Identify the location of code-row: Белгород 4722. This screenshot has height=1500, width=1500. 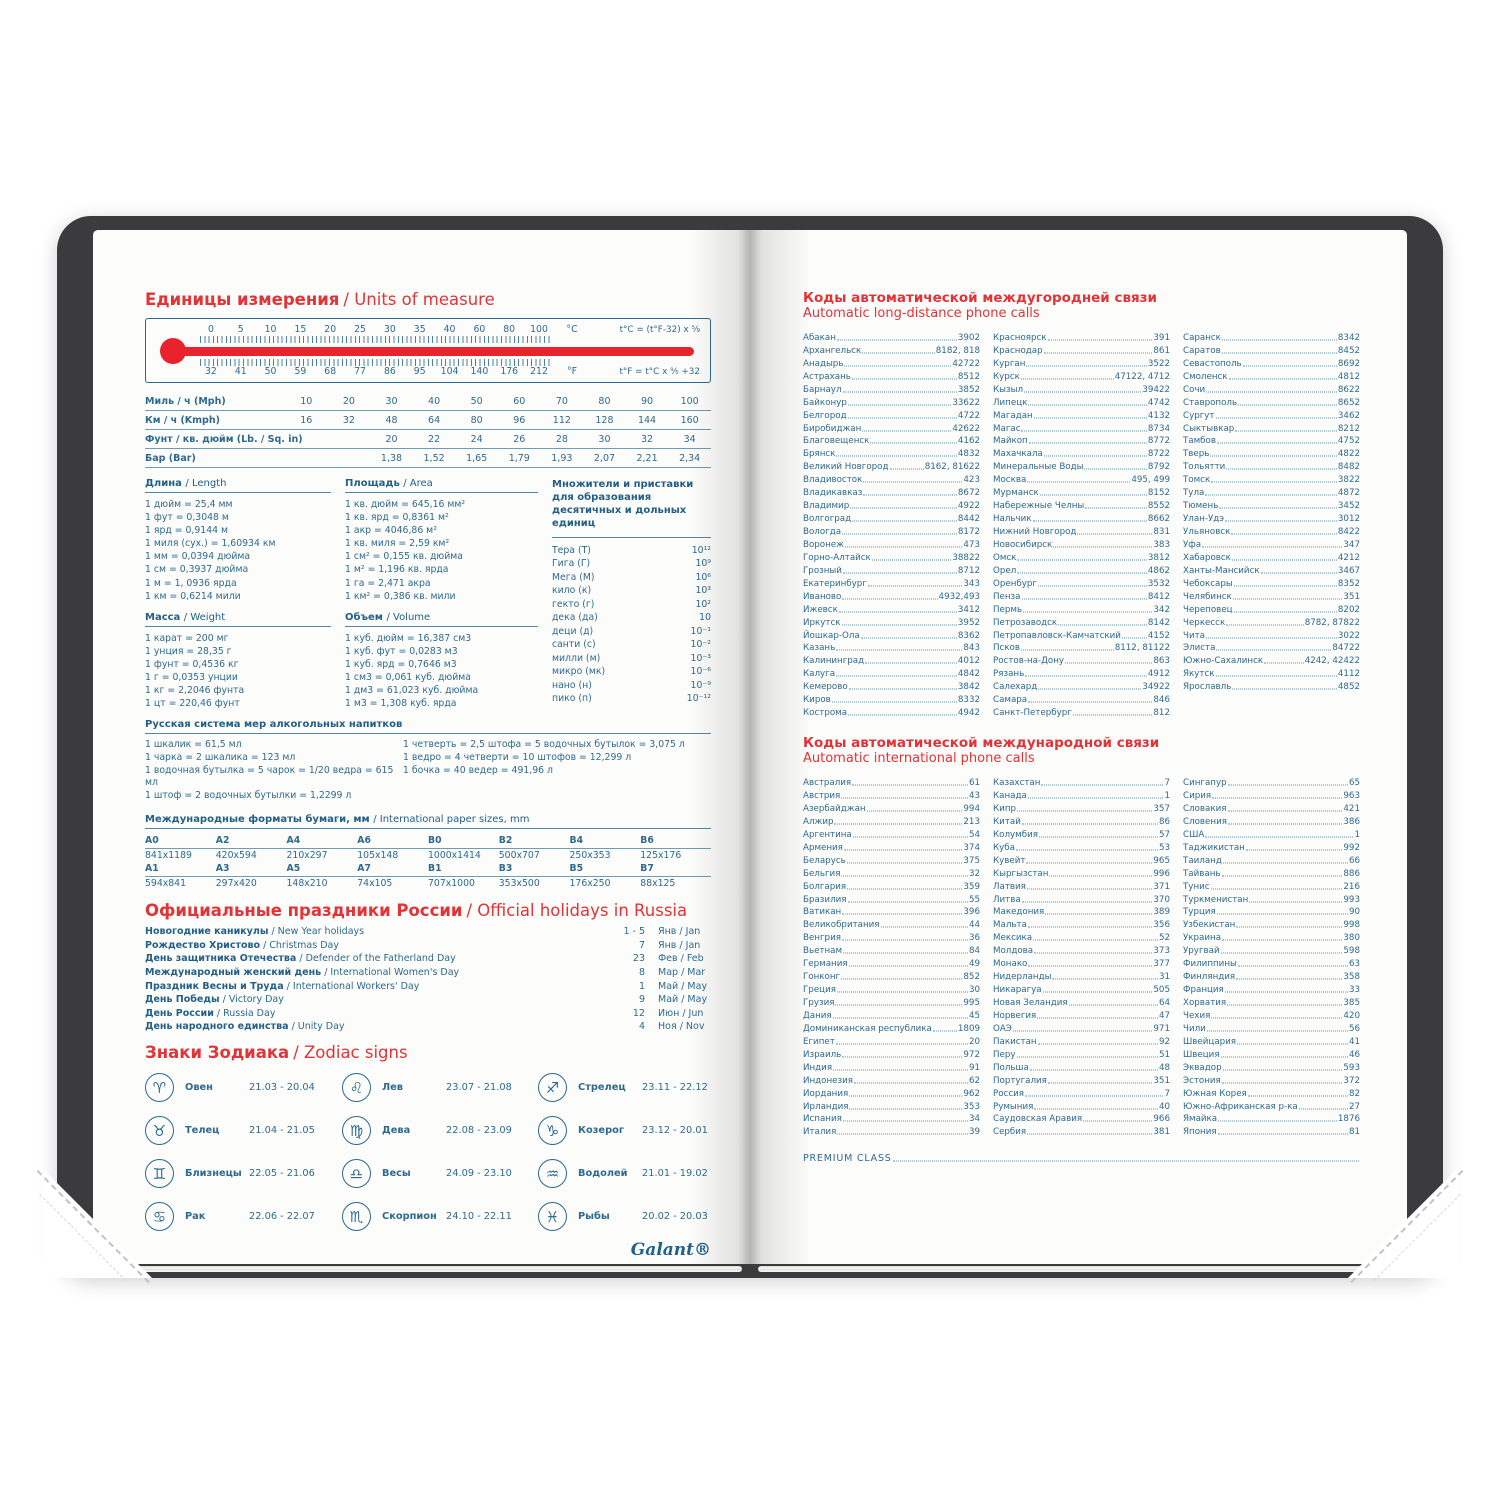
(891, 414).